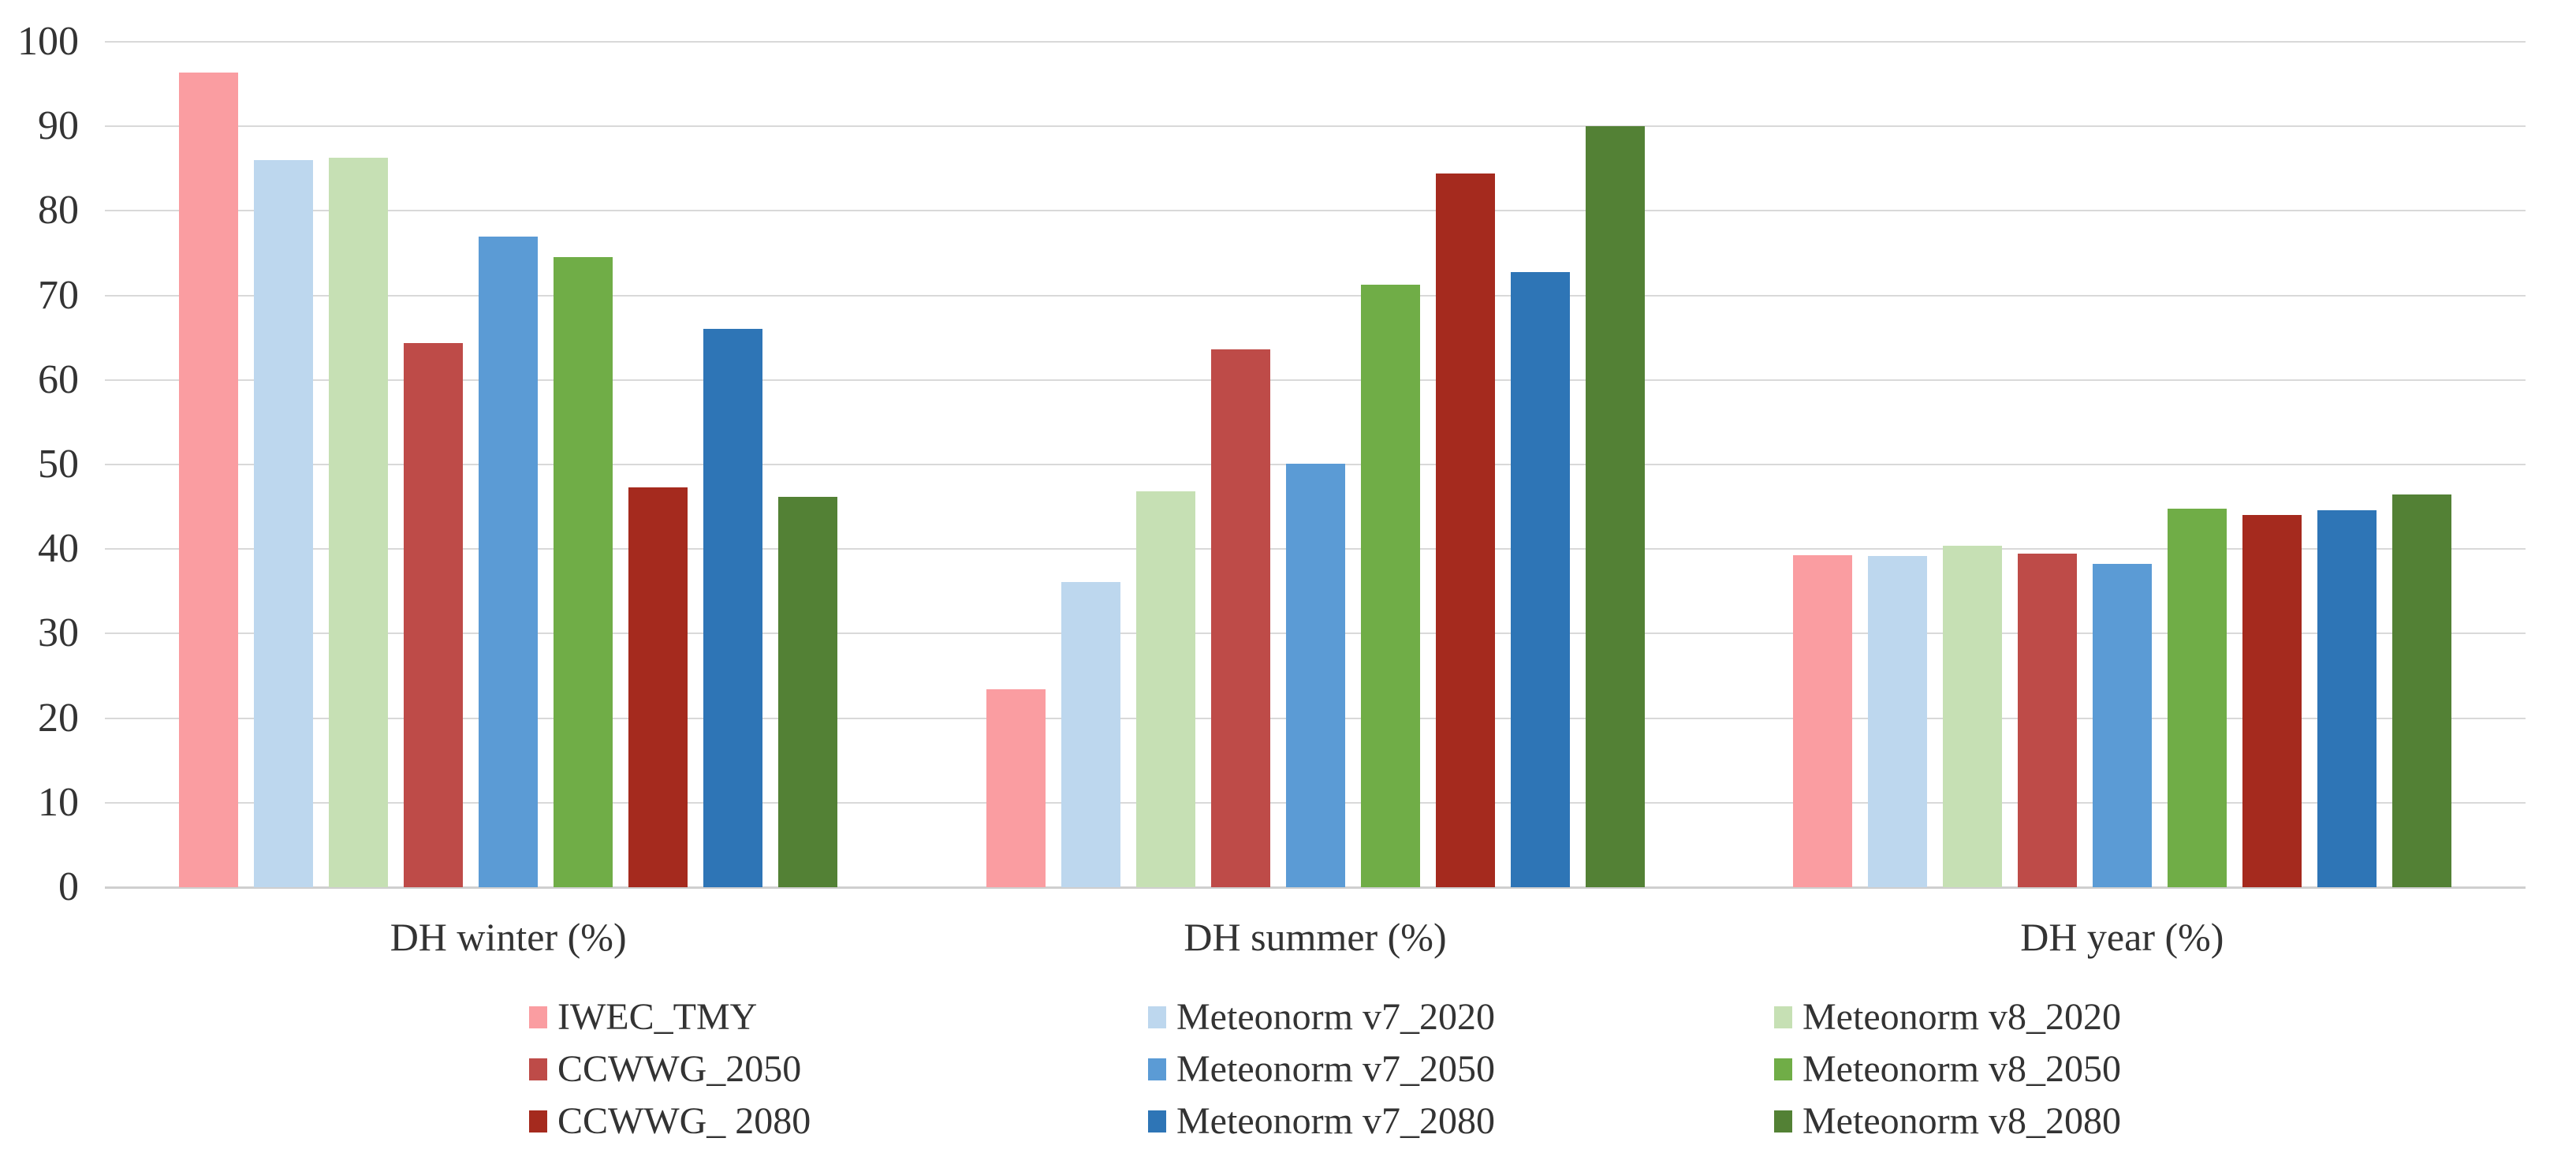 This screenshot has height=1153, width=2576. Describe the element at coordinates (1783, 1069) in the screenshot. I see `legend-swatch-meteonorm-v8-2050` at that location.